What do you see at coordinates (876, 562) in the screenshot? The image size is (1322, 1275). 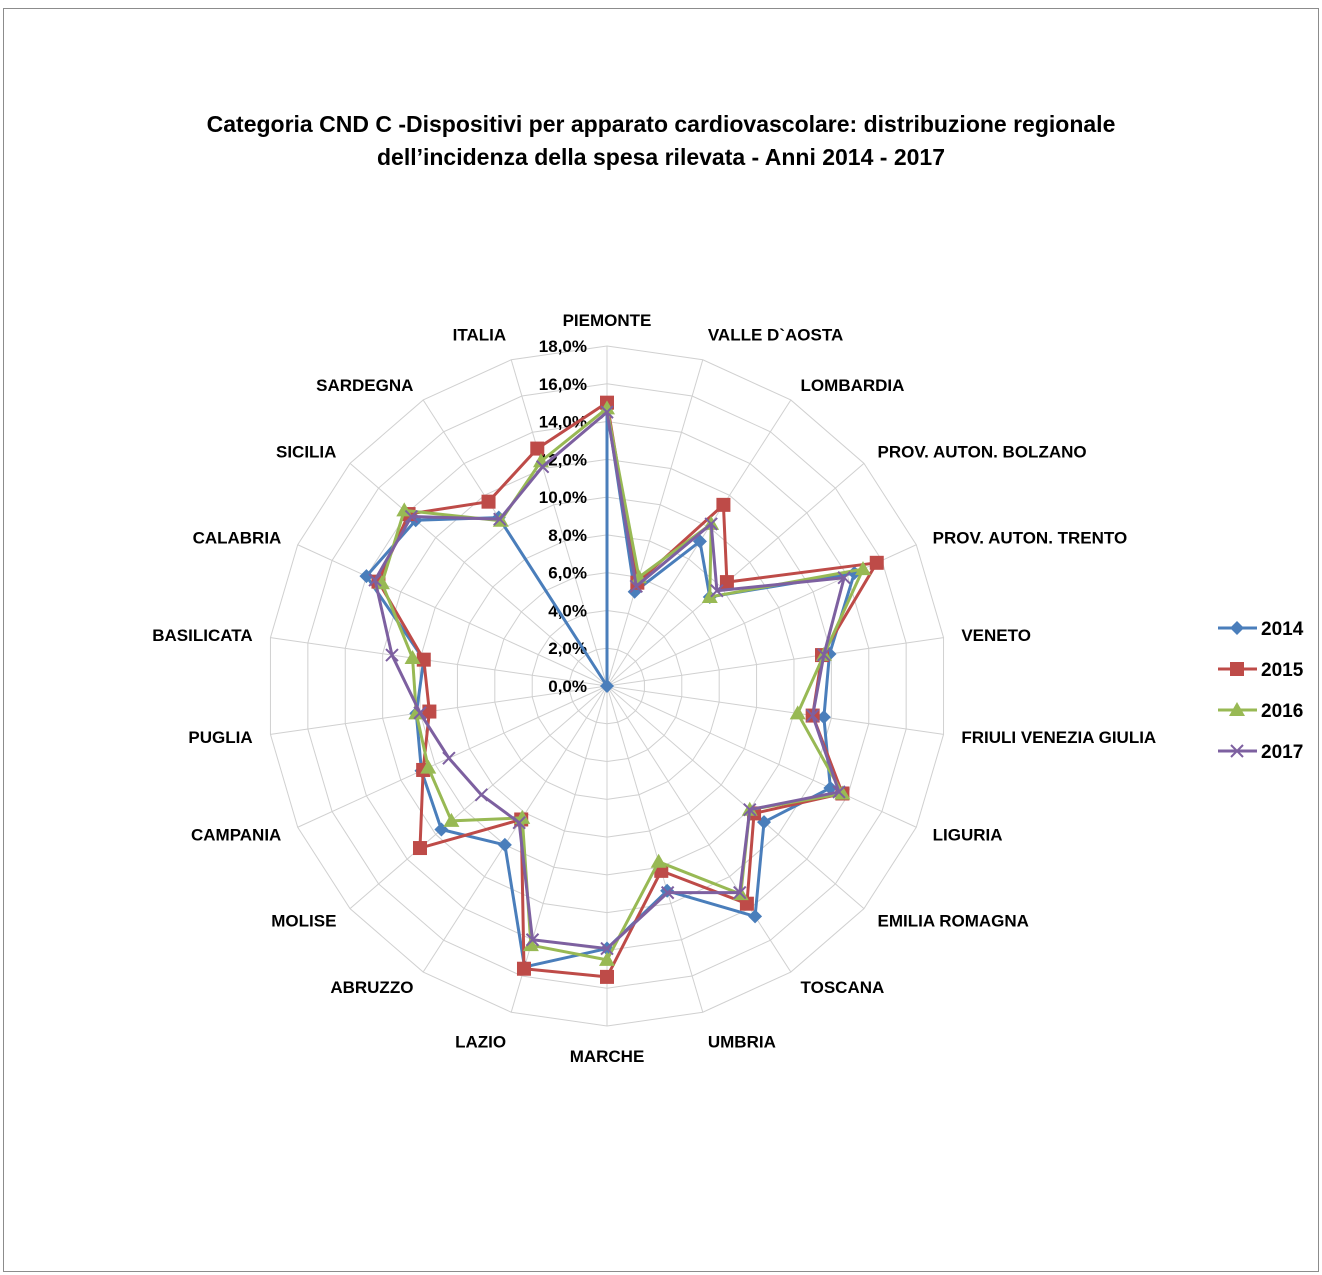 I see `point-2015-prov-auton-trento` at bounding box center [876, 562].